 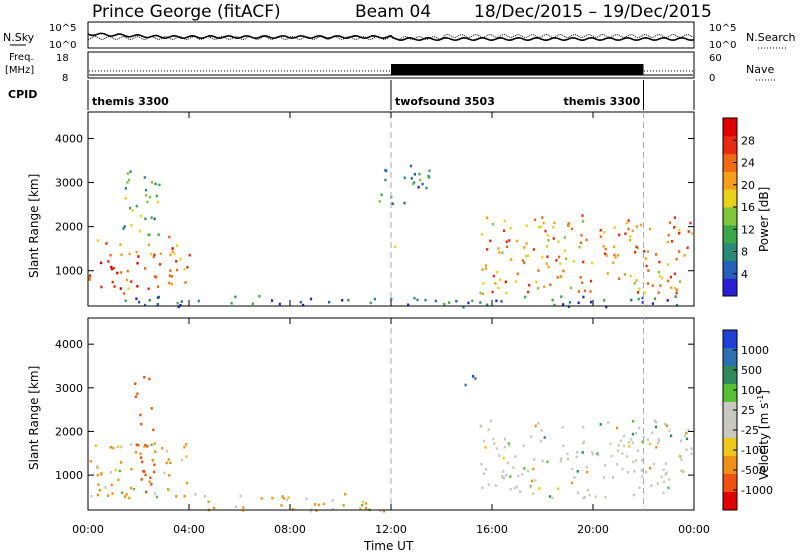 I want to click on nave-tick-bottom: 0, so click(x=712, y=78).